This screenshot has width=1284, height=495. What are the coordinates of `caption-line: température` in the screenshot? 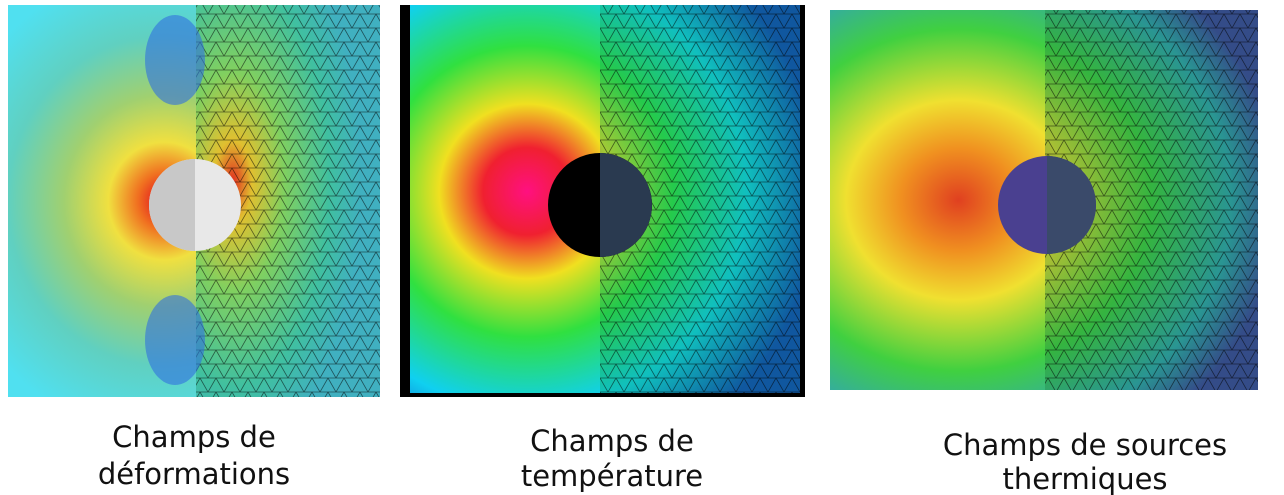 It's located at (612, 476).